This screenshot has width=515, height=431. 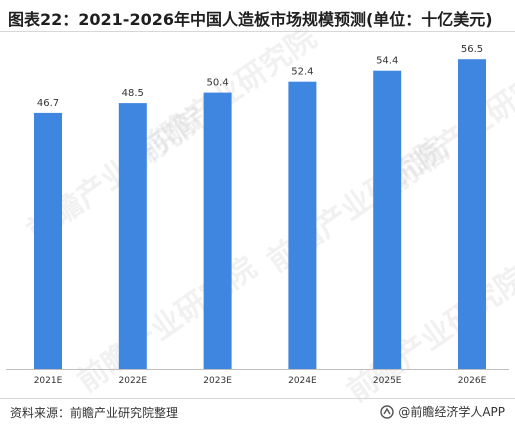 I want to click on brand-text: @前瞻经济学人APP, so click(x=451, y=412).